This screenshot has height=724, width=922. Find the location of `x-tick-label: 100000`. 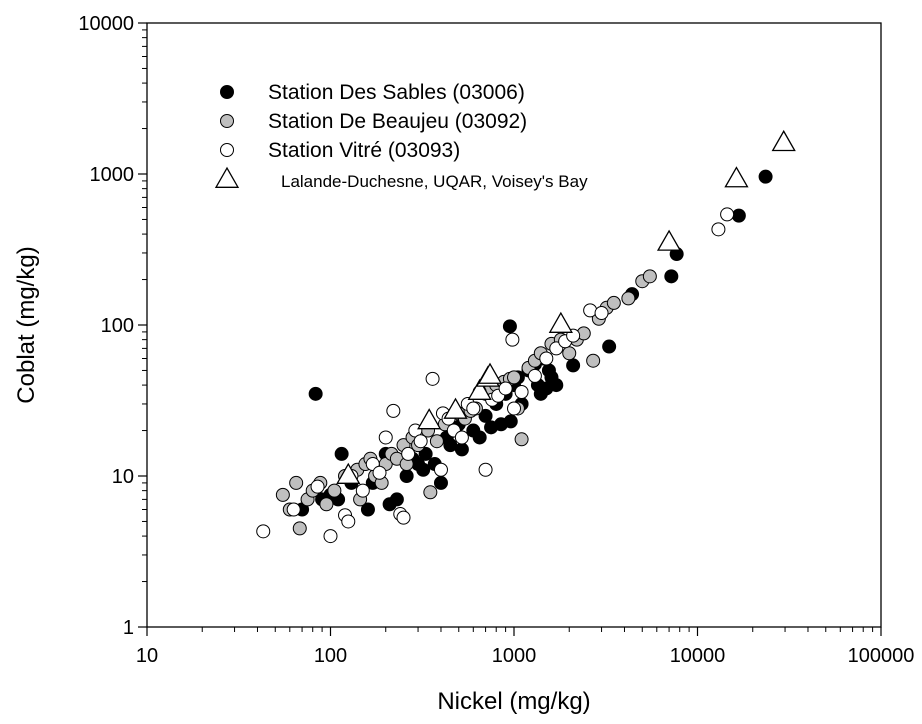

x-tick-label: 100000 is located at coordinates (881, 656).